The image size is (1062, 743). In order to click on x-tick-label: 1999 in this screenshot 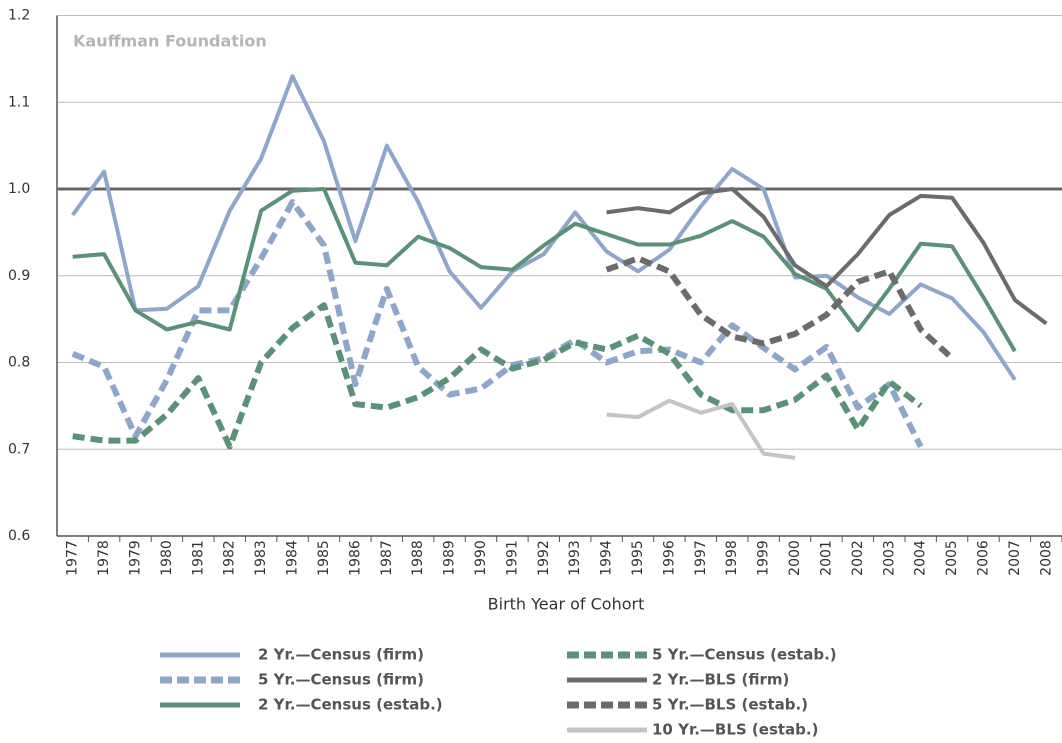, I will do `click(764, 558)`.